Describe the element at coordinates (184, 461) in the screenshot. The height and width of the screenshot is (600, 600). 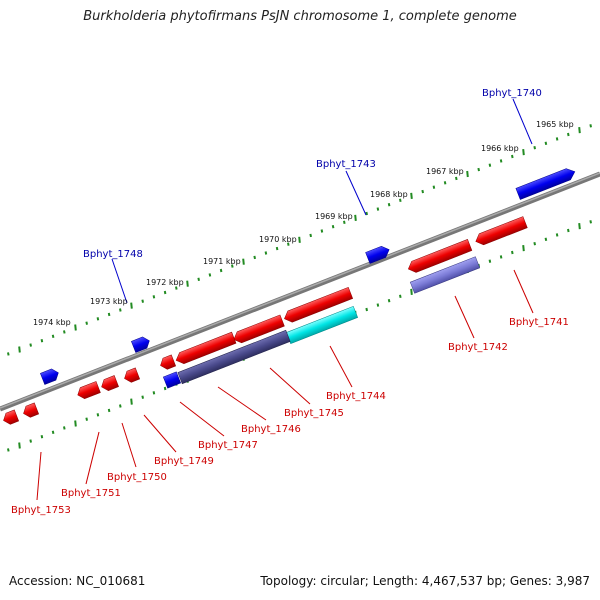
I see `gene-label-bphyt-1749: Bphyt_1749` at that location.